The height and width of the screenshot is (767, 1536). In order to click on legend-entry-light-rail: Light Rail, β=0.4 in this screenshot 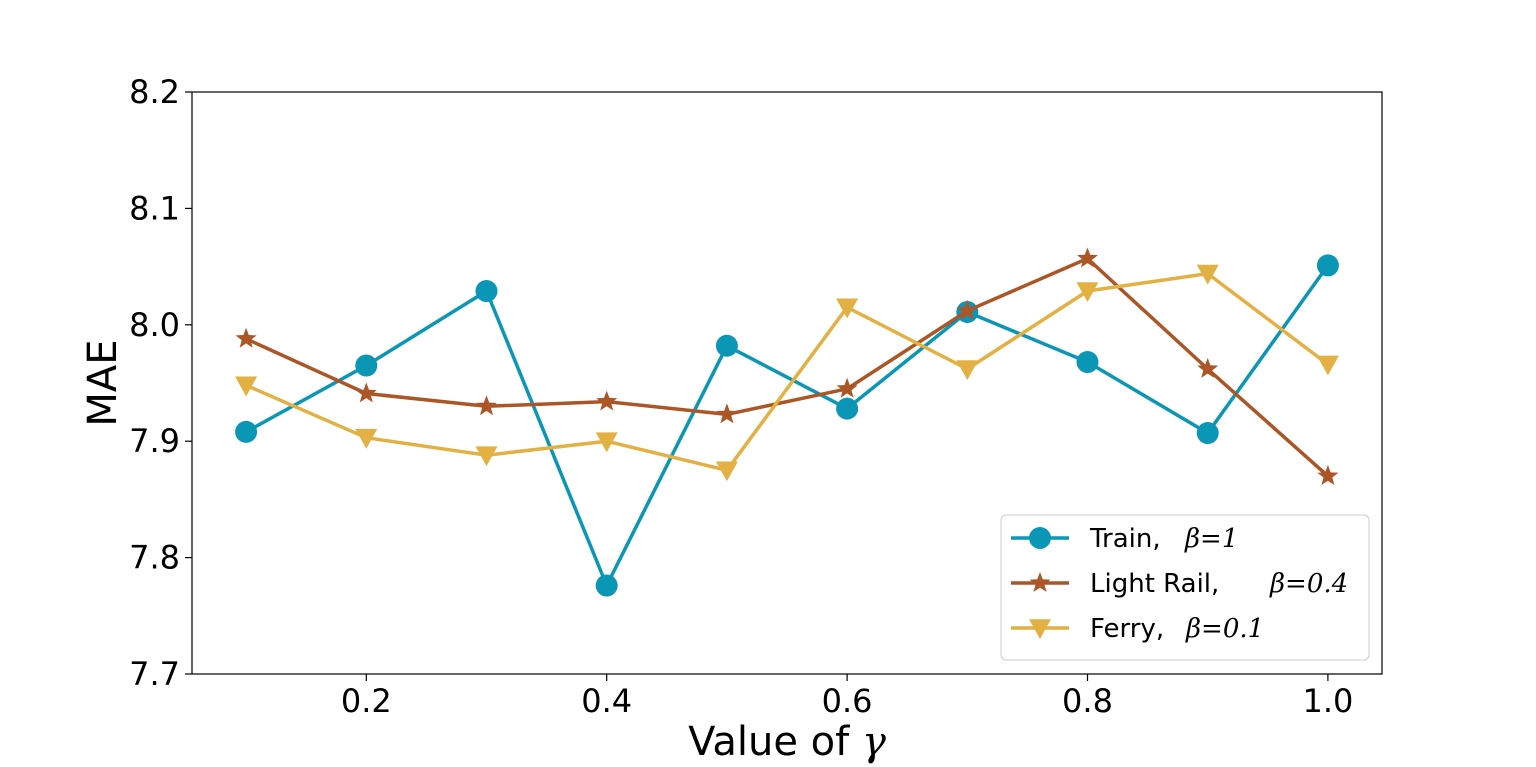, I will do `click(1179, 584)`.